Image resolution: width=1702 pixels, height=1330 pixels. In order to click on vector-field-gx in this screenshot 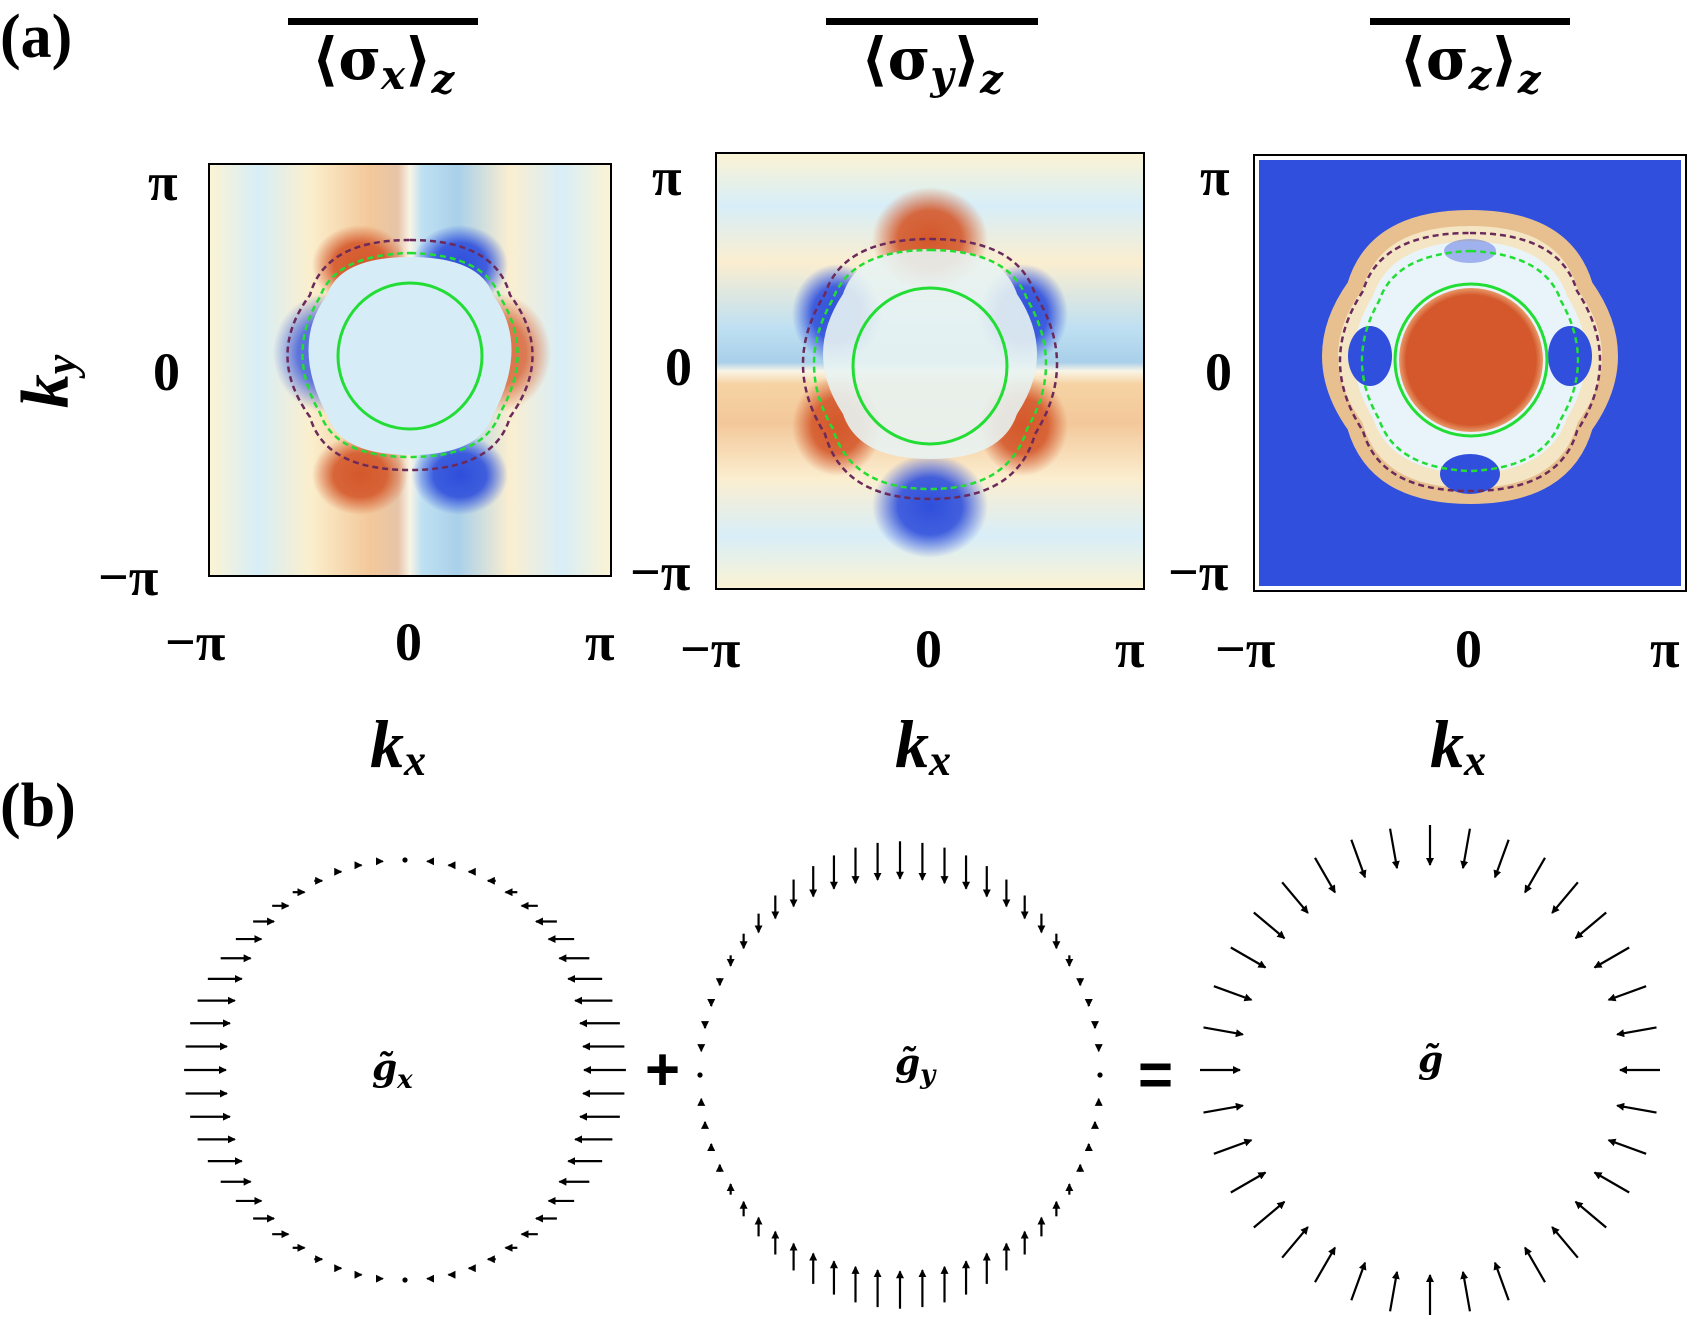, I will do `click(405, 1070)`.